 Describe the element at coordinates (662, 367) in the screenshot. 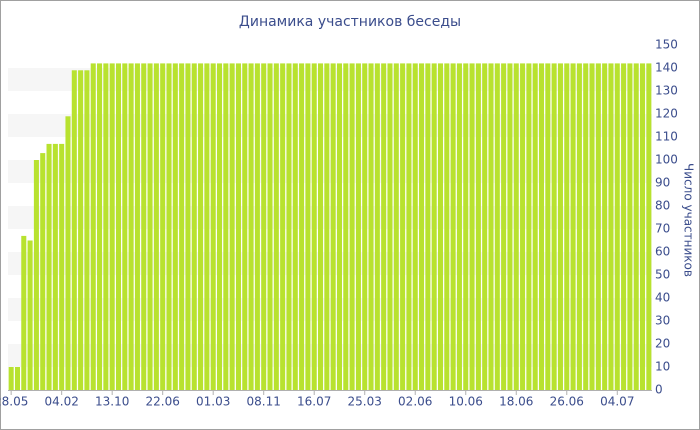

I see `y-tick-label: 10` at that location.